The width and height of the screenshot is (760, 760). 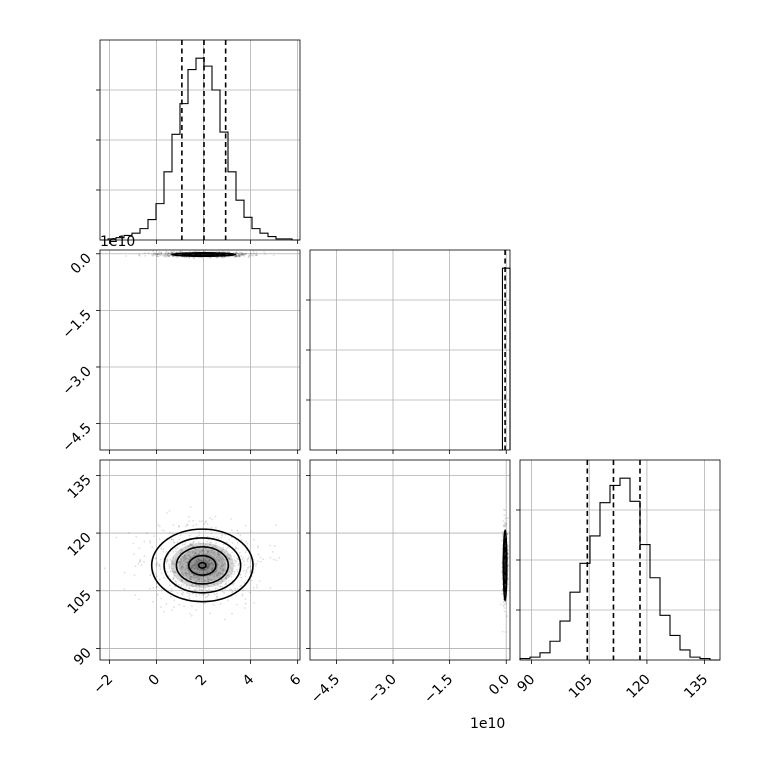 I want to click on x-tick-label-col1: 2, so click(x=202, y=681).